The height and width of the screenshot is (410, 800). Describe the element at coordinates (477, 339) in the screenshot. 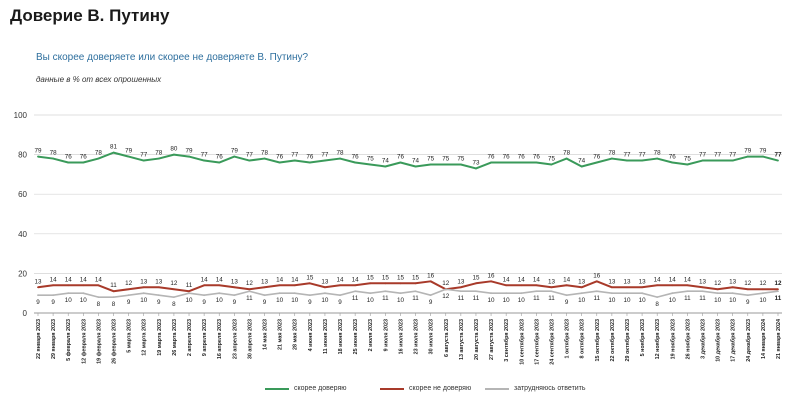

I see `x-tick-label: 20 августа 2023` at that location.